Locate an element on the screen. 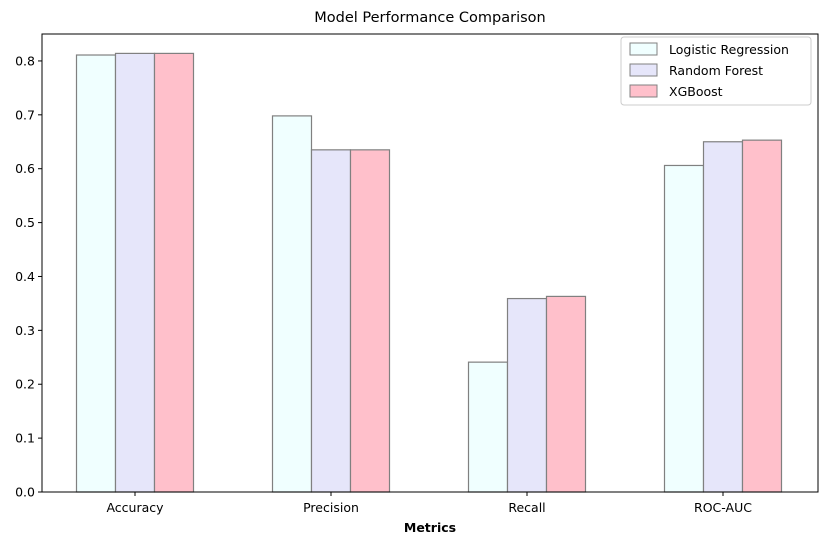 The width and height of the screenshot is (826, 545). legend-label: XGBoost is located at coordinates (696, 91).